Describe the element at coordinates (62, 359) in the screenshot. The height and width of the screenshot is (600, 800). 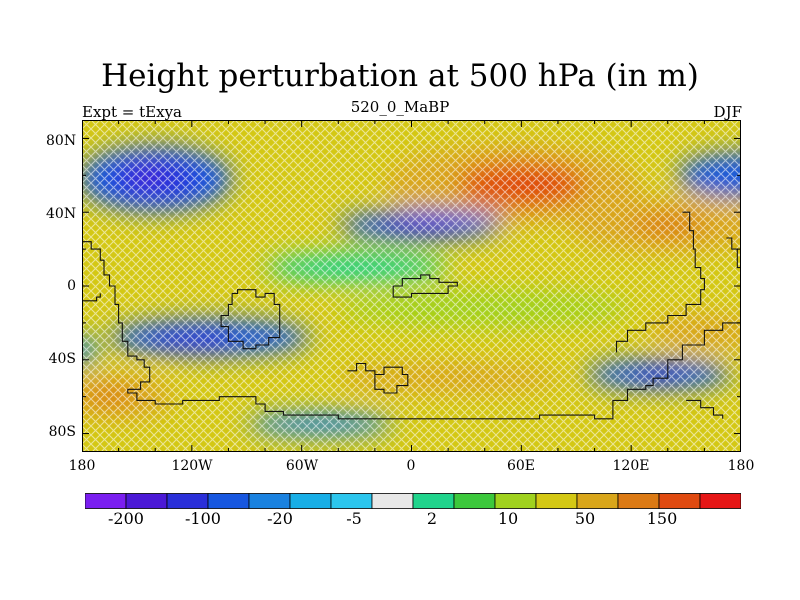
I see `lat-tick-40s: 40S` at that location.